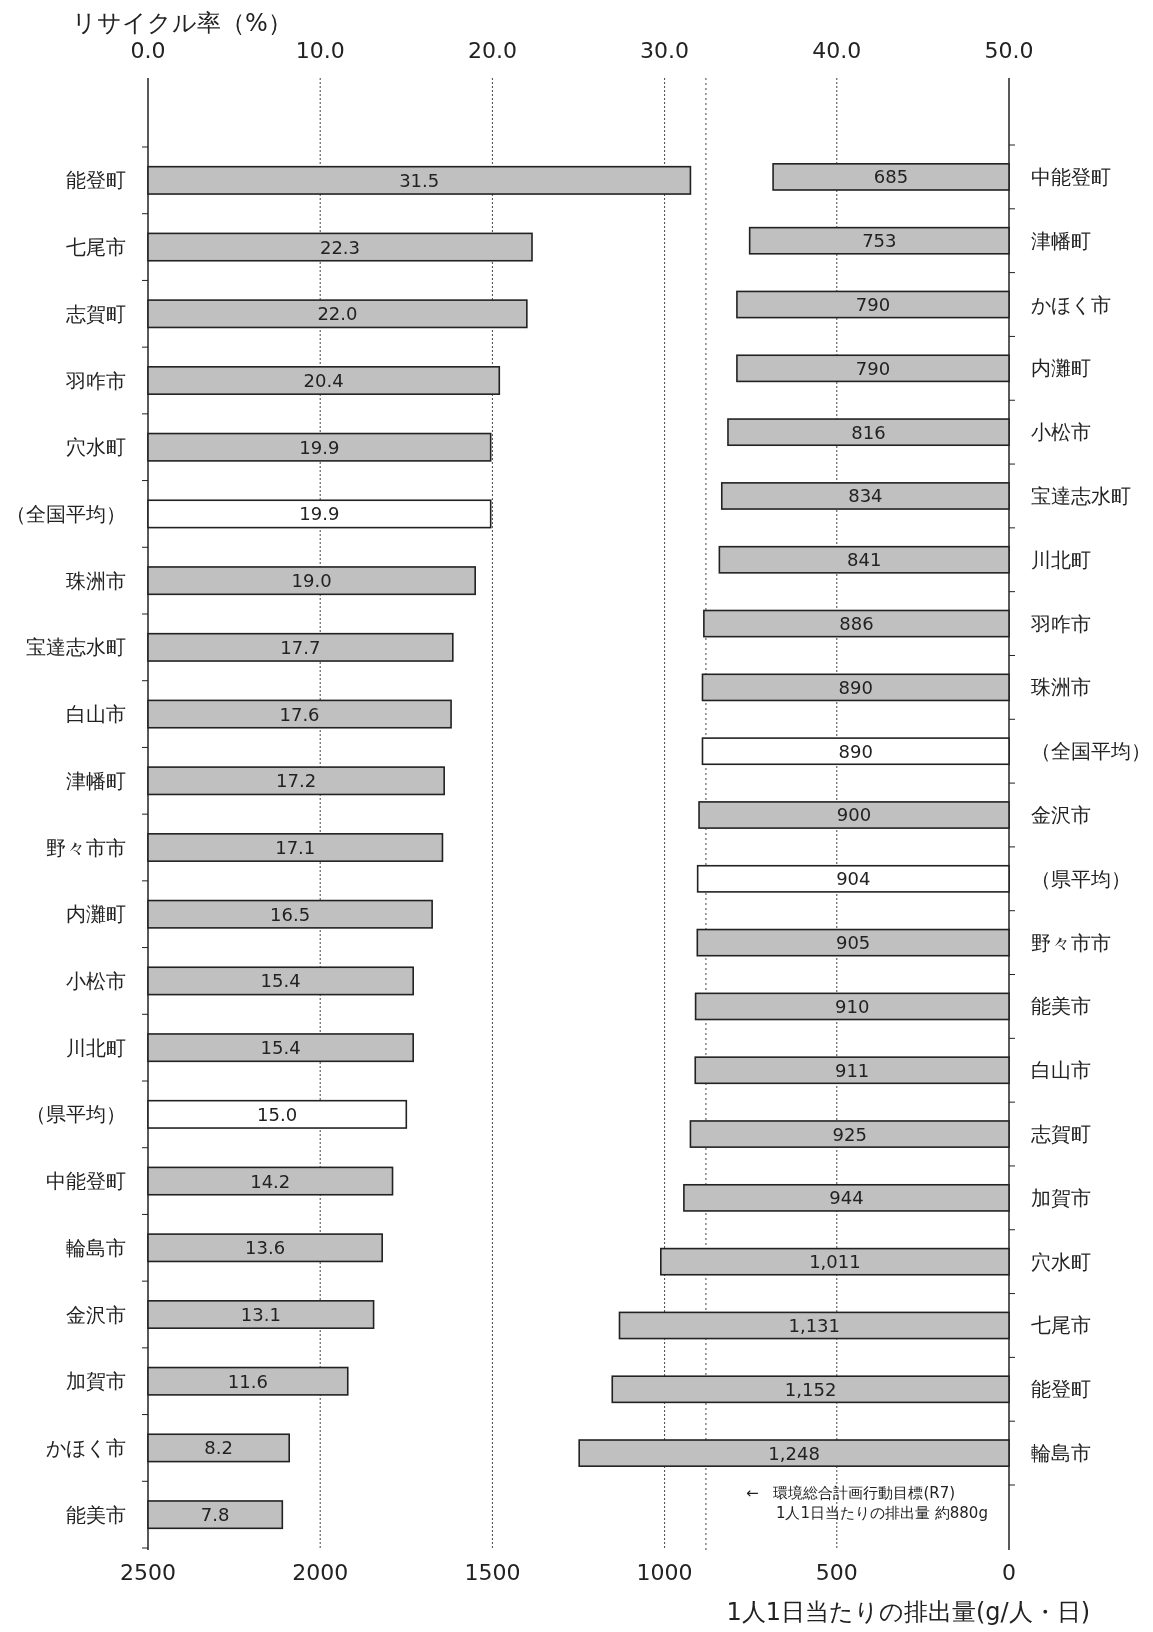 This screenshot has height=1632, width=1153. Describe the element at coordinates (814, 1325) in the screenshot. I see `data-label: 1,131` at that location.